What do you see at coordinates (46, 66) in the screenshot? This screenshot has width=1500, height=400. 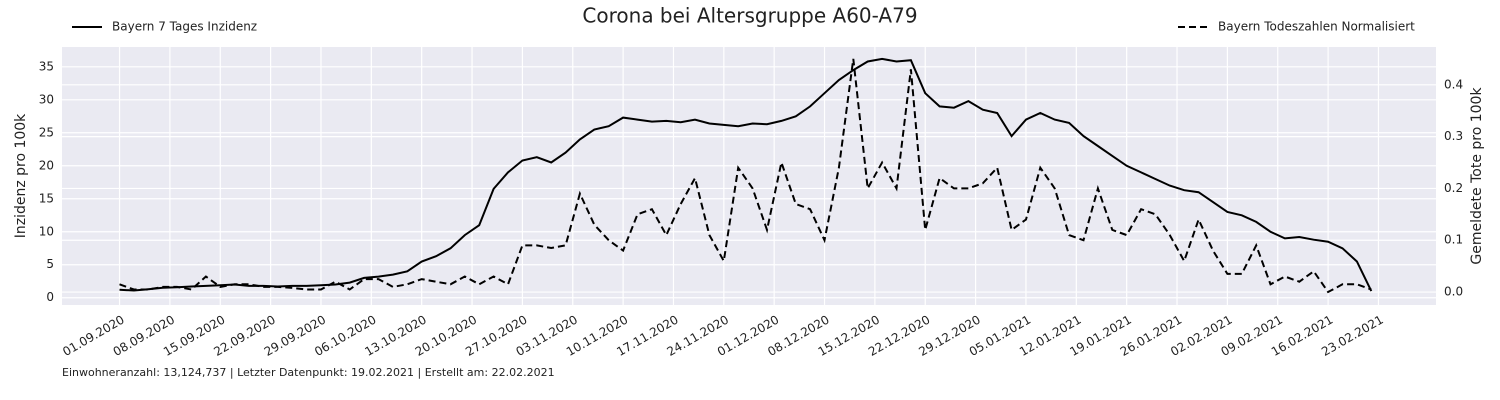 I see `y-tick-label: 35` at bounding box center [46, 66].